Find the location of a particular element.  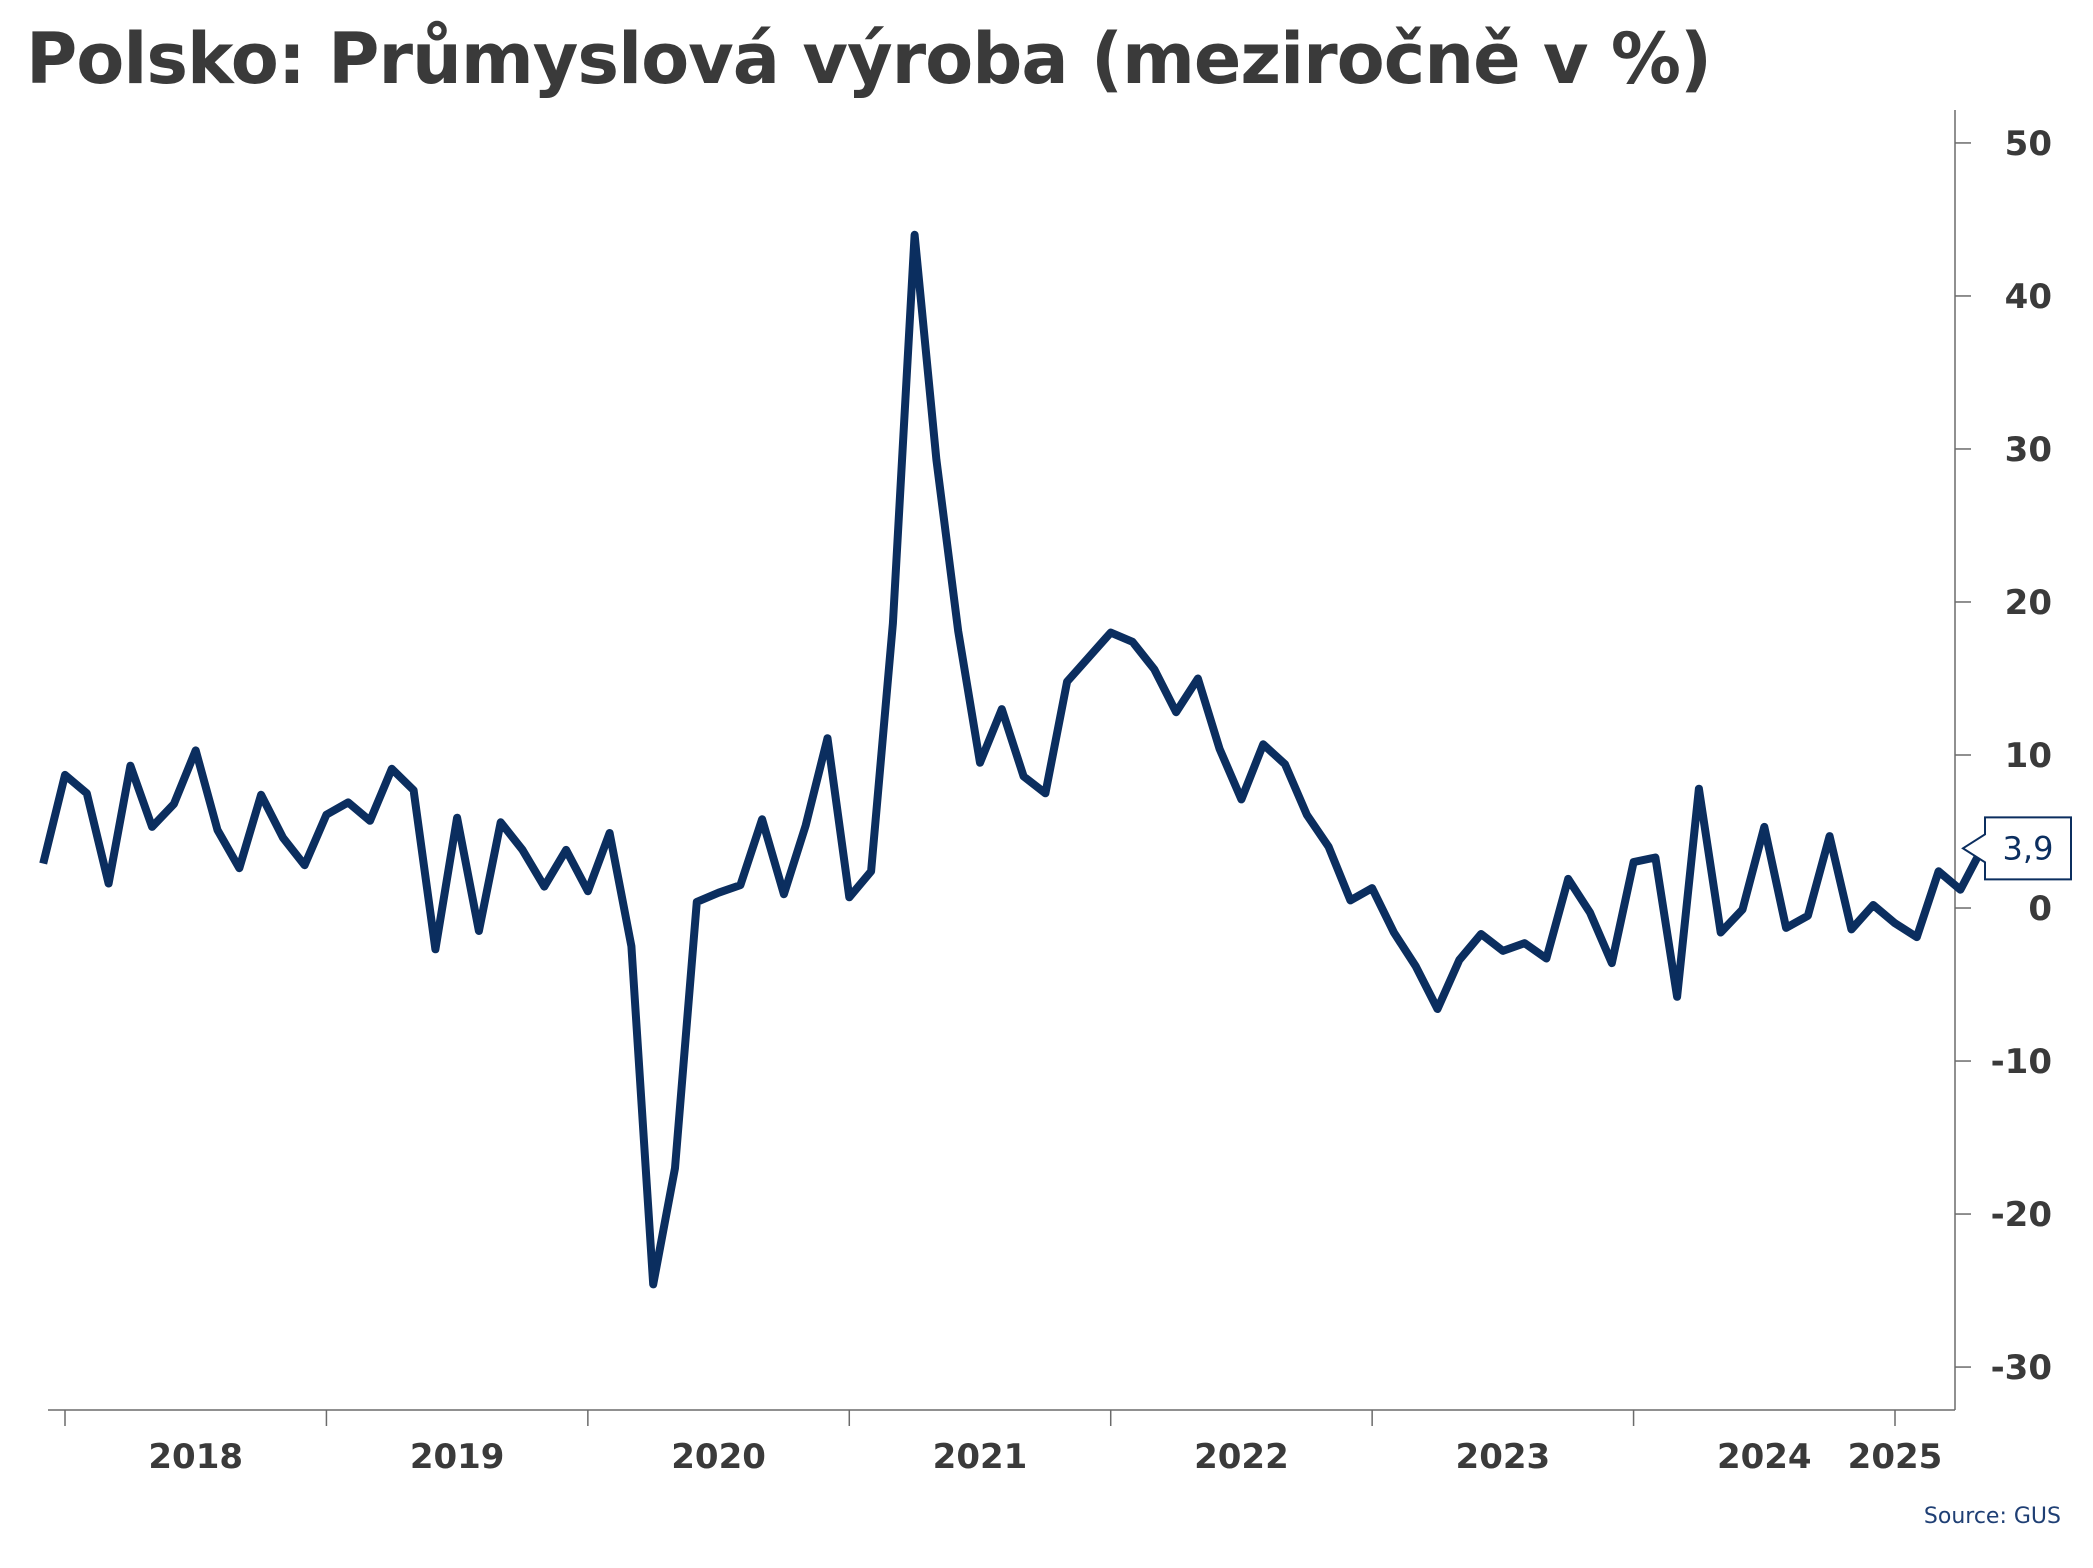

last-value-callout: 3,9 is located at coordinates (2016, 848).